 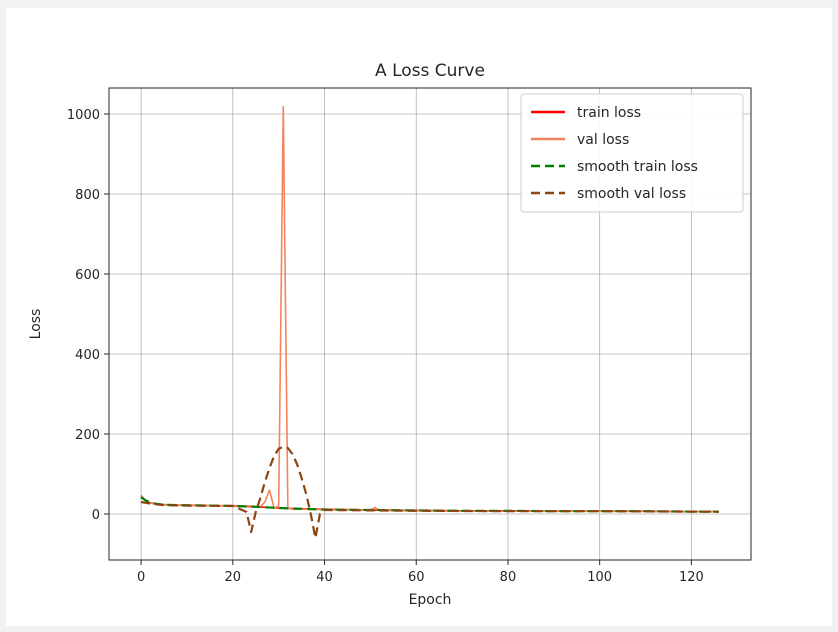 What do you see at coordinates (36, 324) in the screenshot?
I see `y-axis-label: Loss` at bounding box center [36, 324].